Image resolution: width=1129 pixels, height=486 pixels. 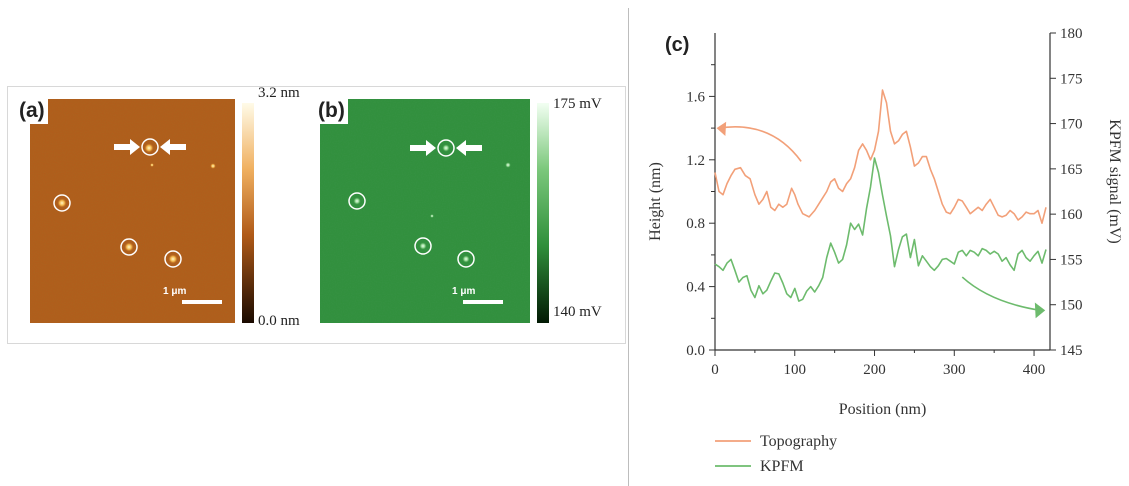 I want to click on y-left-tick-label: 1.6, so click(x=695, y=97).